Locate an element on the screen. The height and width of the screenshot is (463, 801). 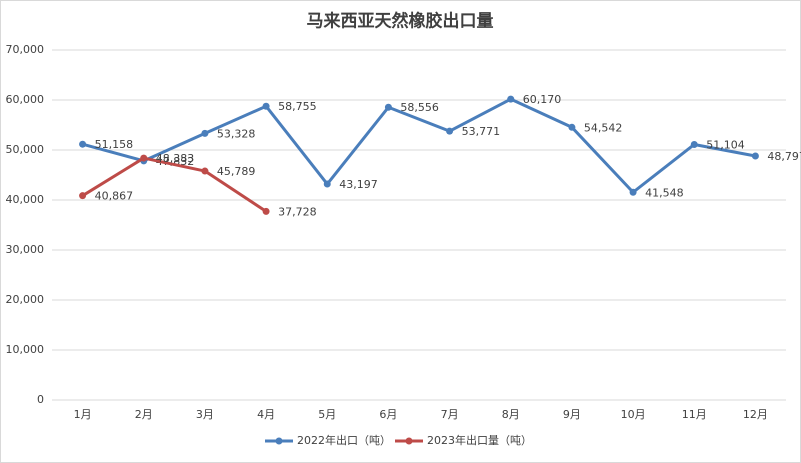
data-label: 48,797 is located at coordinates (784, 156).